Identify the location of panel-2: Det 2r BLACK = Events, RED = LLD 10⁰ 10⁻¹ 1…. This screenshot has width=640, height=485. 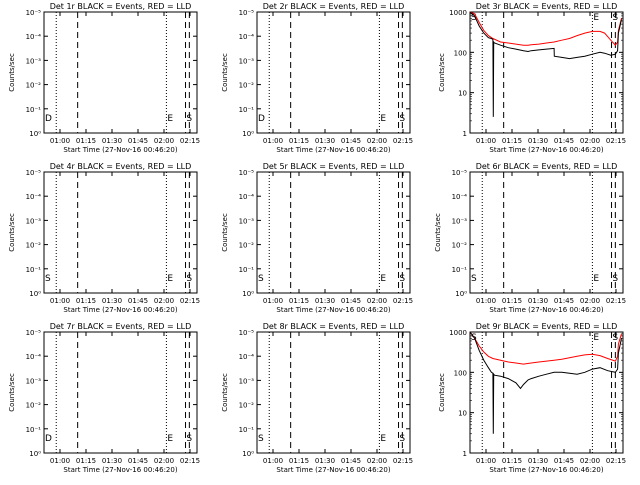
(317, 78).